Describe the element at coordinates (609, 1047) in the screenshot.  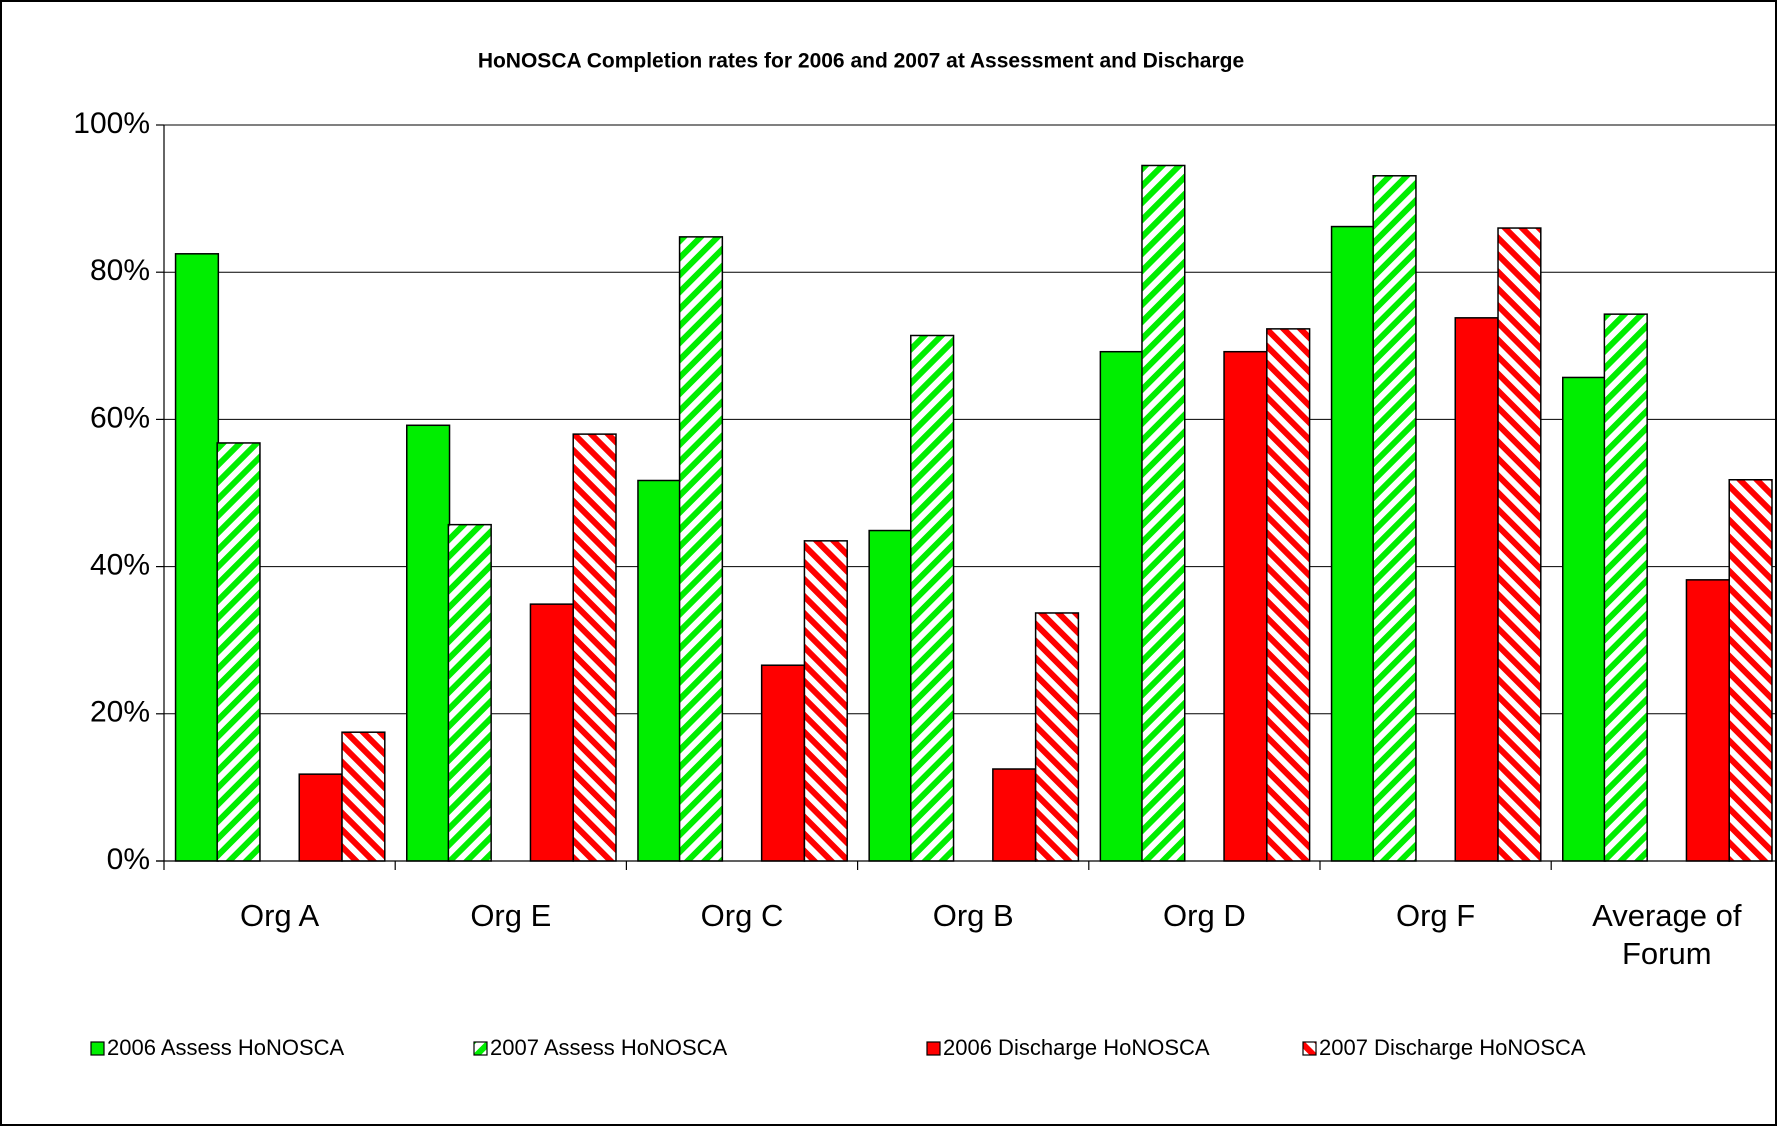
I see `legend-label: 2007 Assess HoNOSCA` at that location.